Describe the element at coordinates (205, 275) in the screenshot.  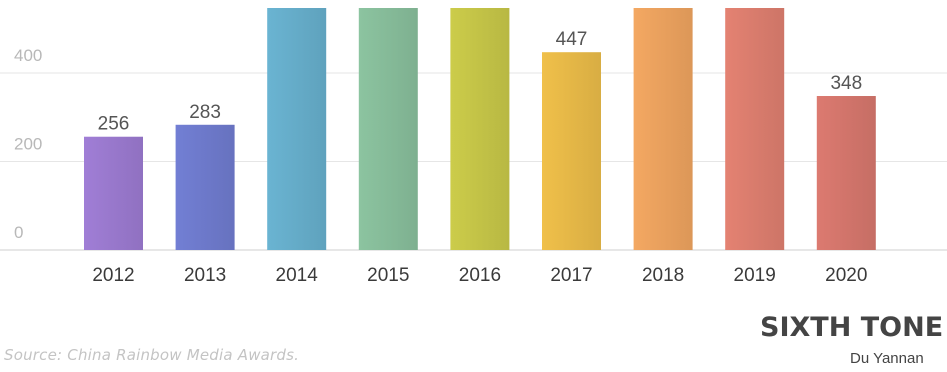
I see `x-tick-label-2013: 2013` at that location.